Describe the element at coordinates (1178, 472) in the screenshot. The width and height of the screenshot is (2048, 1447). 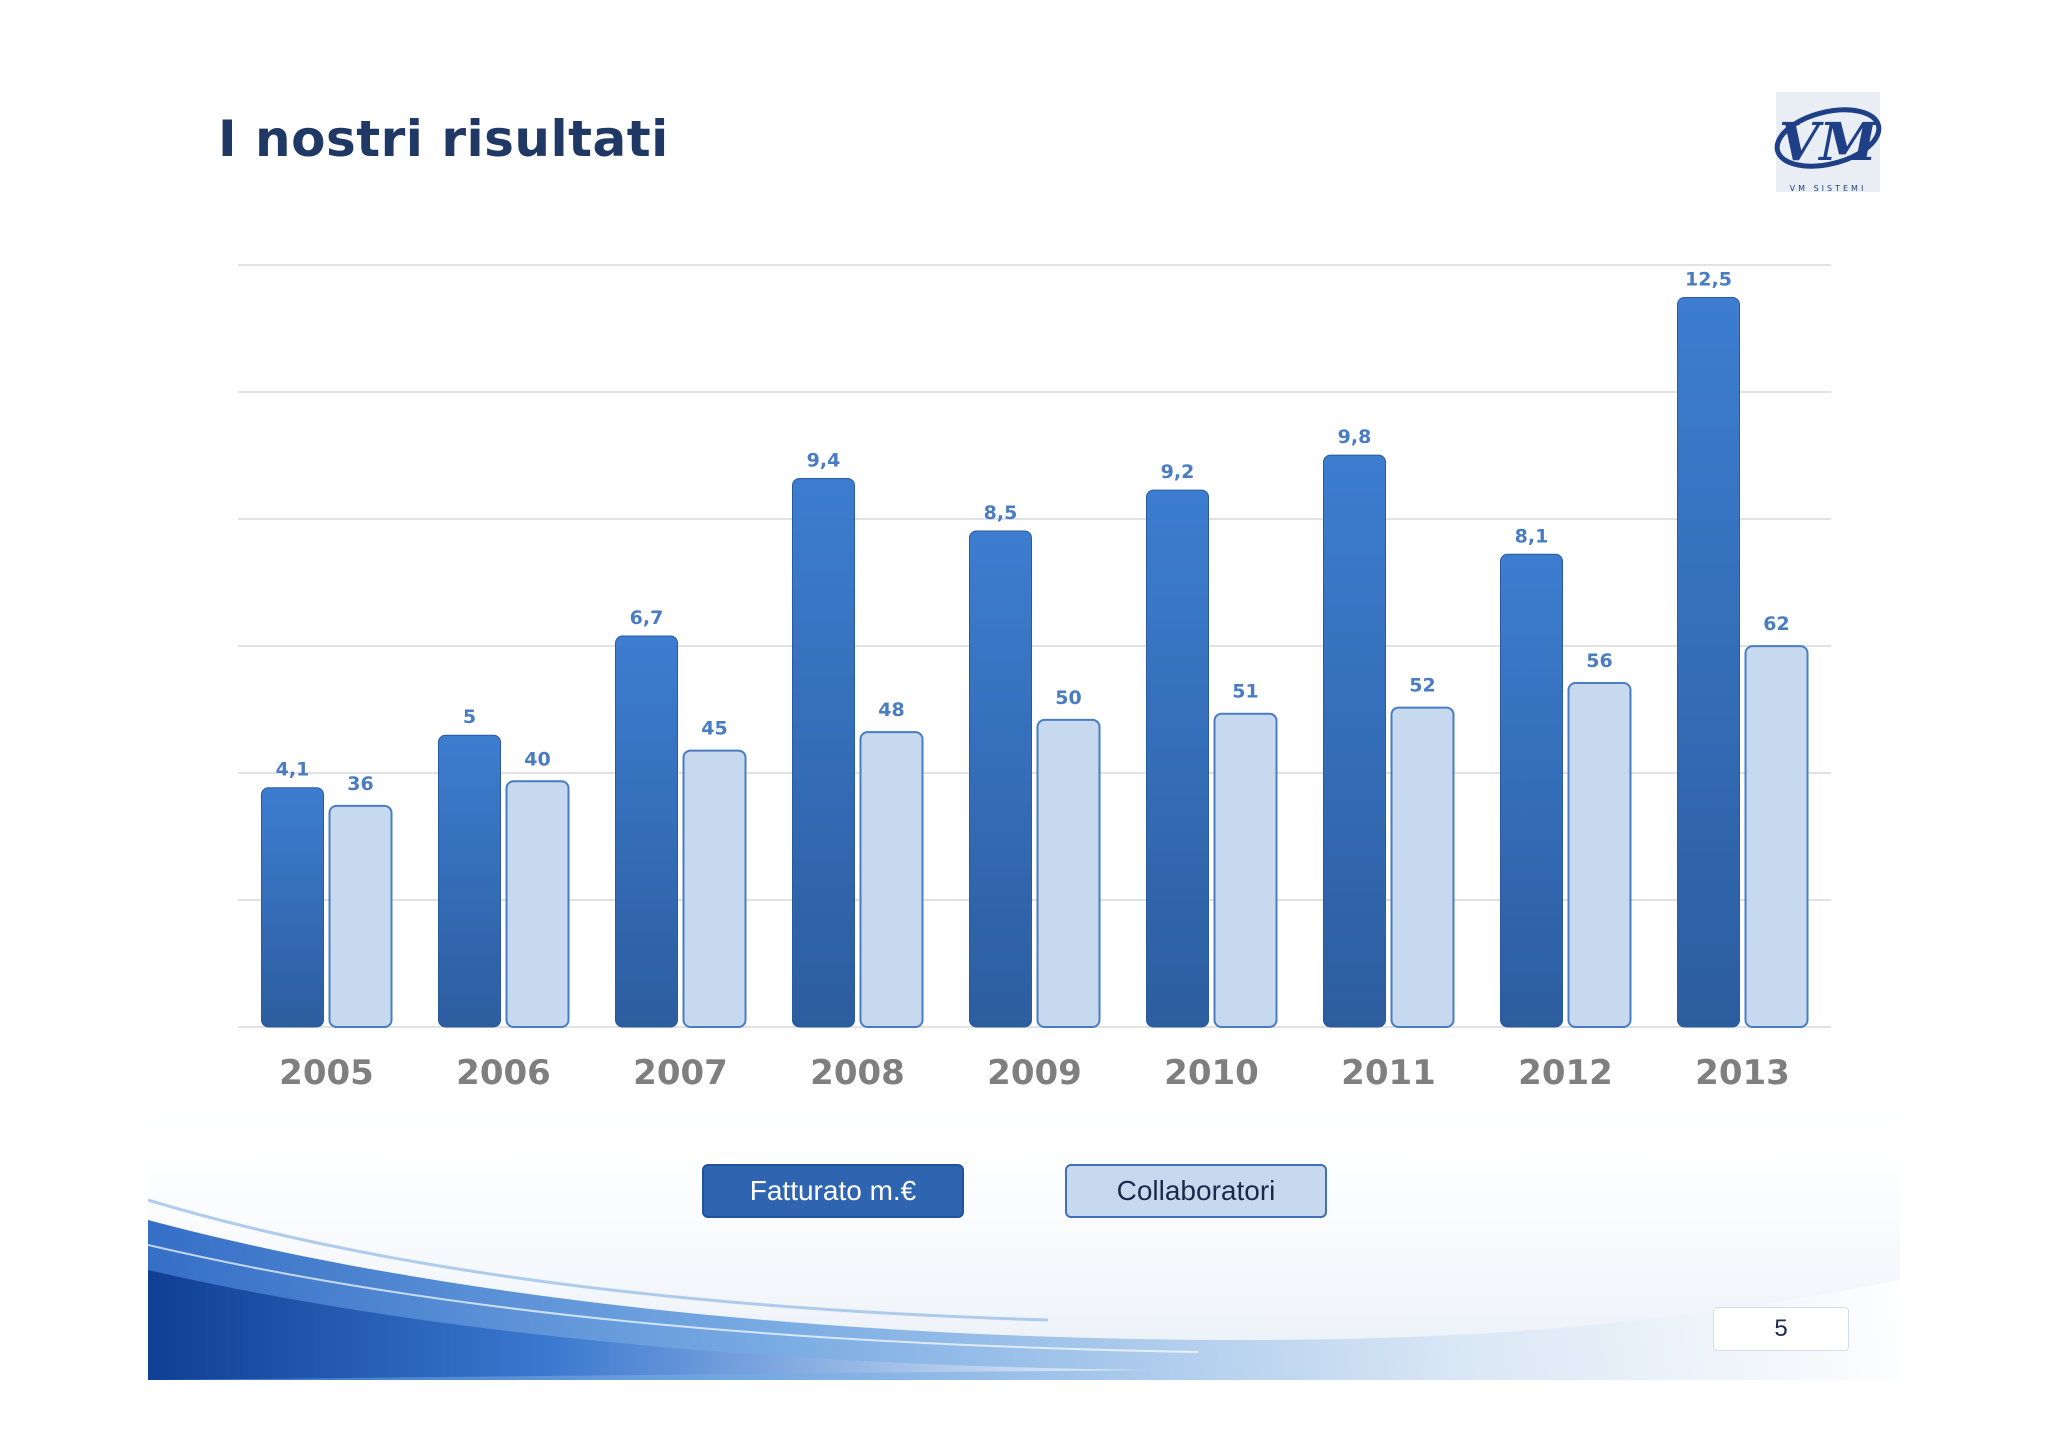
I see `value-label-fatturato: 9,2` at that location.